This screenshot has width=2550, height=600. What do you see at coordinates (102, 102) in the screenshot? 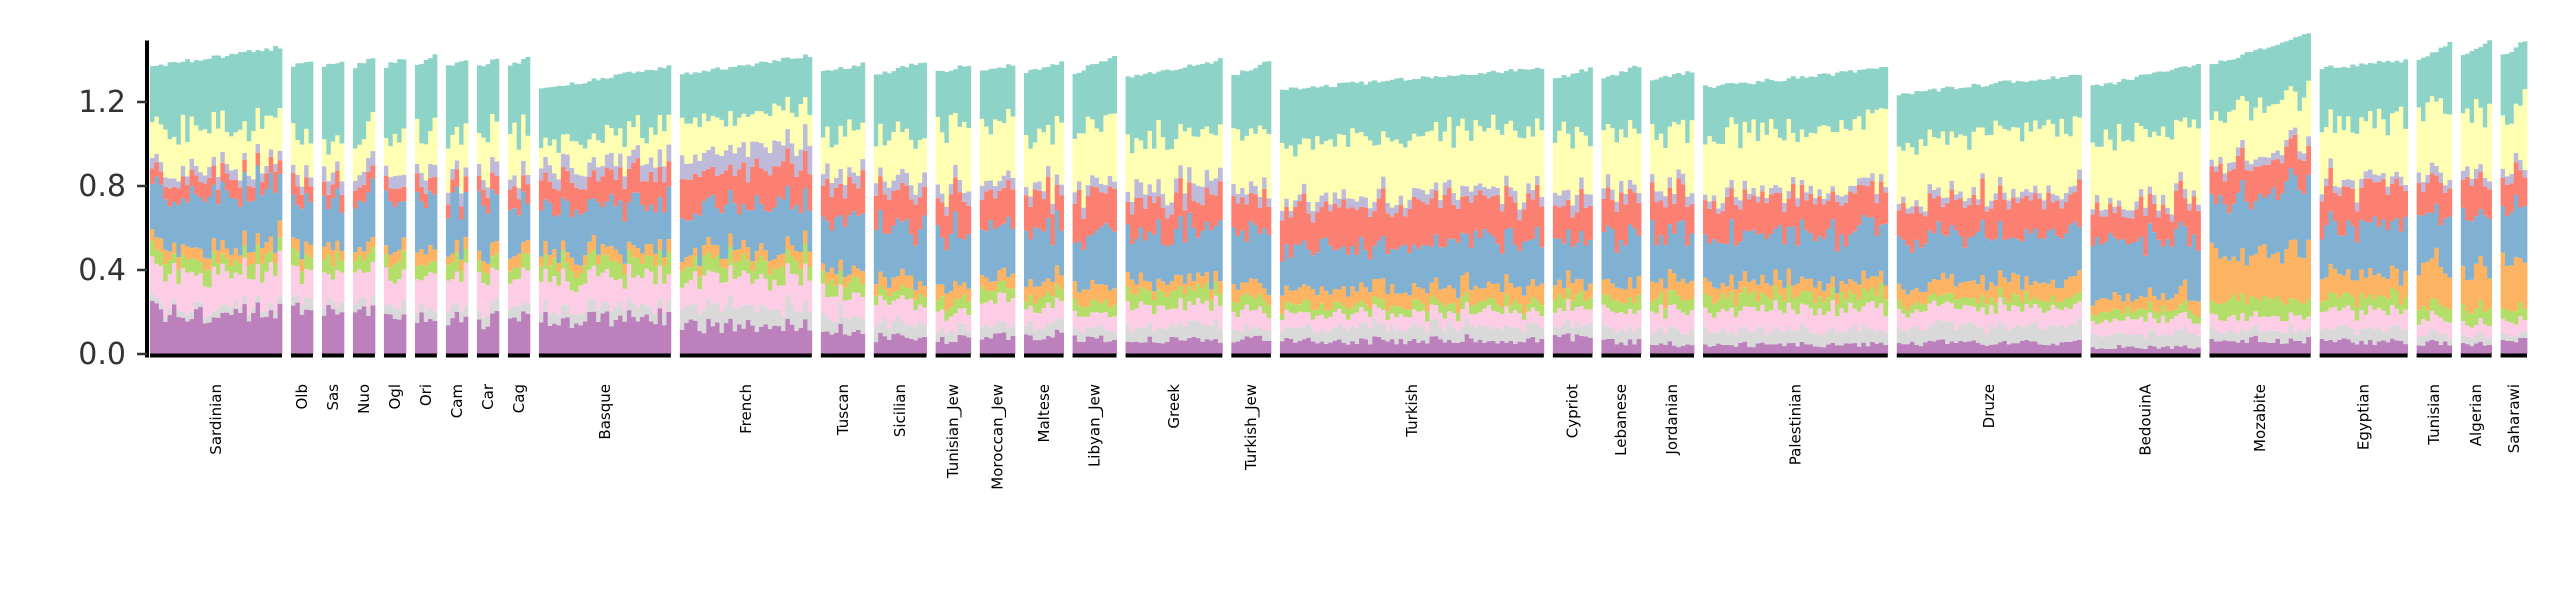
I see `y-tick-label: 1.2` at bounding box center [102, 102].